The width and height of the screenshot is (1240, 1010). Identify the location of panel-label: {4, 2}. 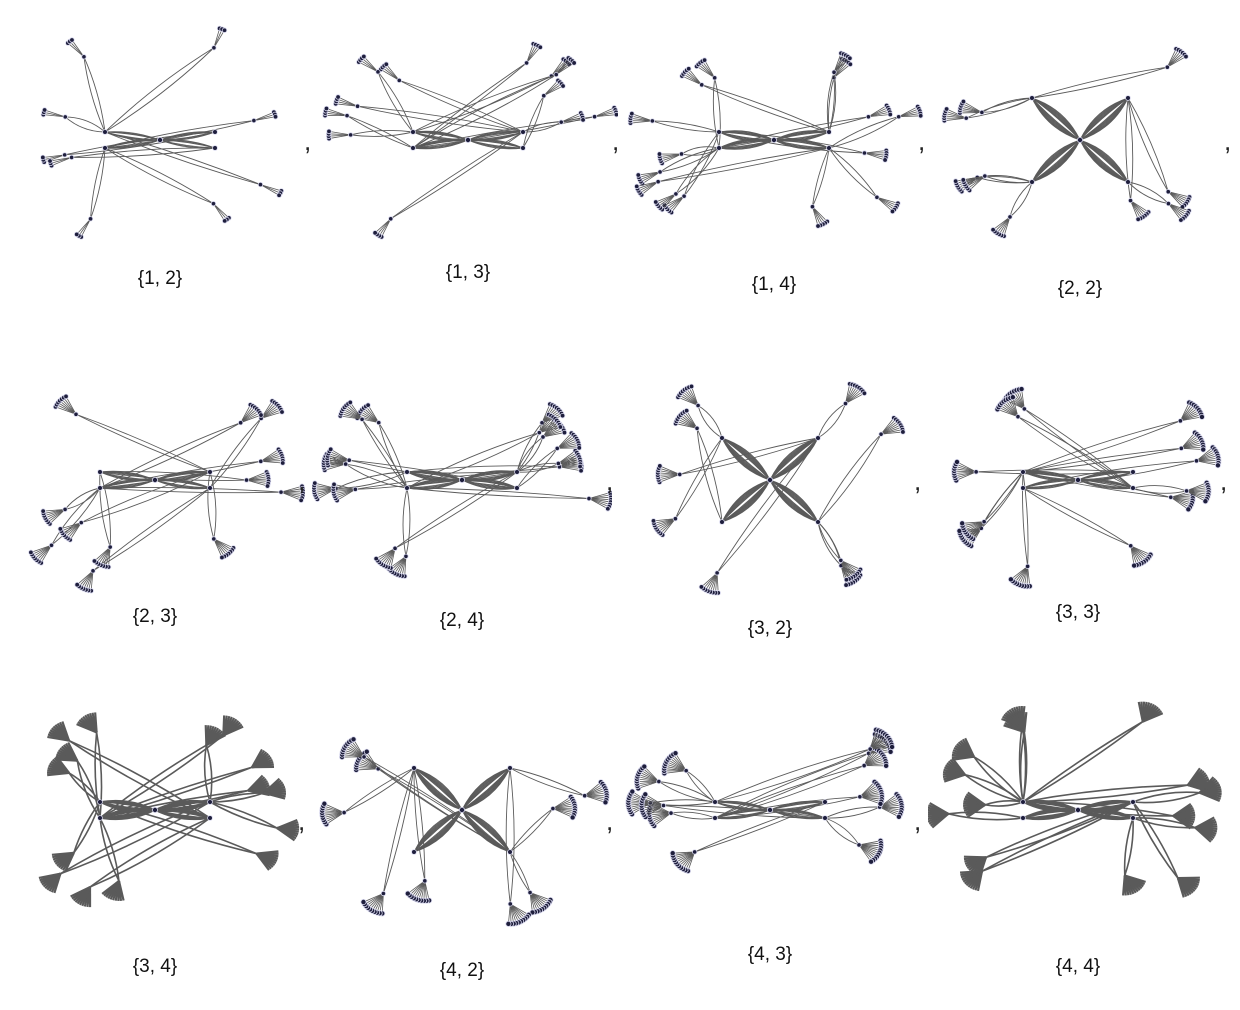
(462, 971).